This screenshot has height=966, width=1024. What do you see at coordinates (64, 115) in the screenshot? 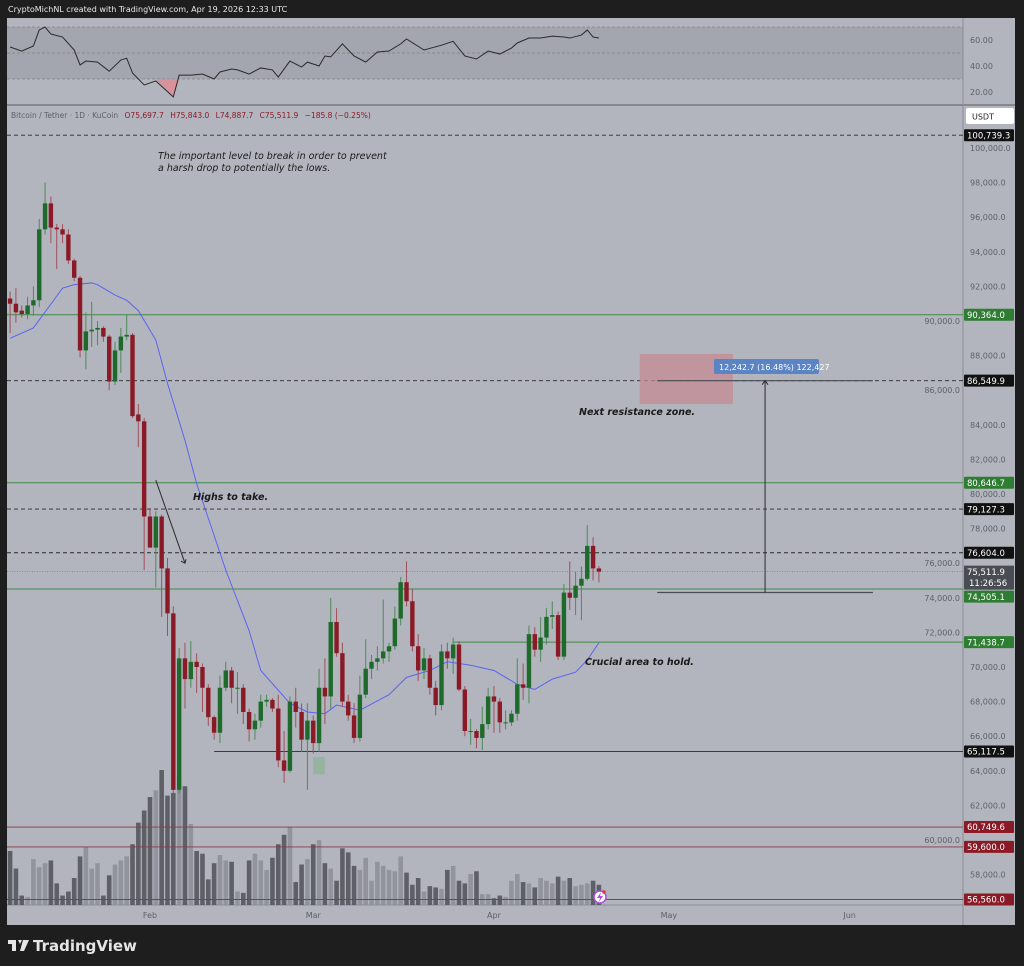
I see `symbol-label: Bitcoin / Tether · 1D · KuCoin` at bounding box center [64, 115].